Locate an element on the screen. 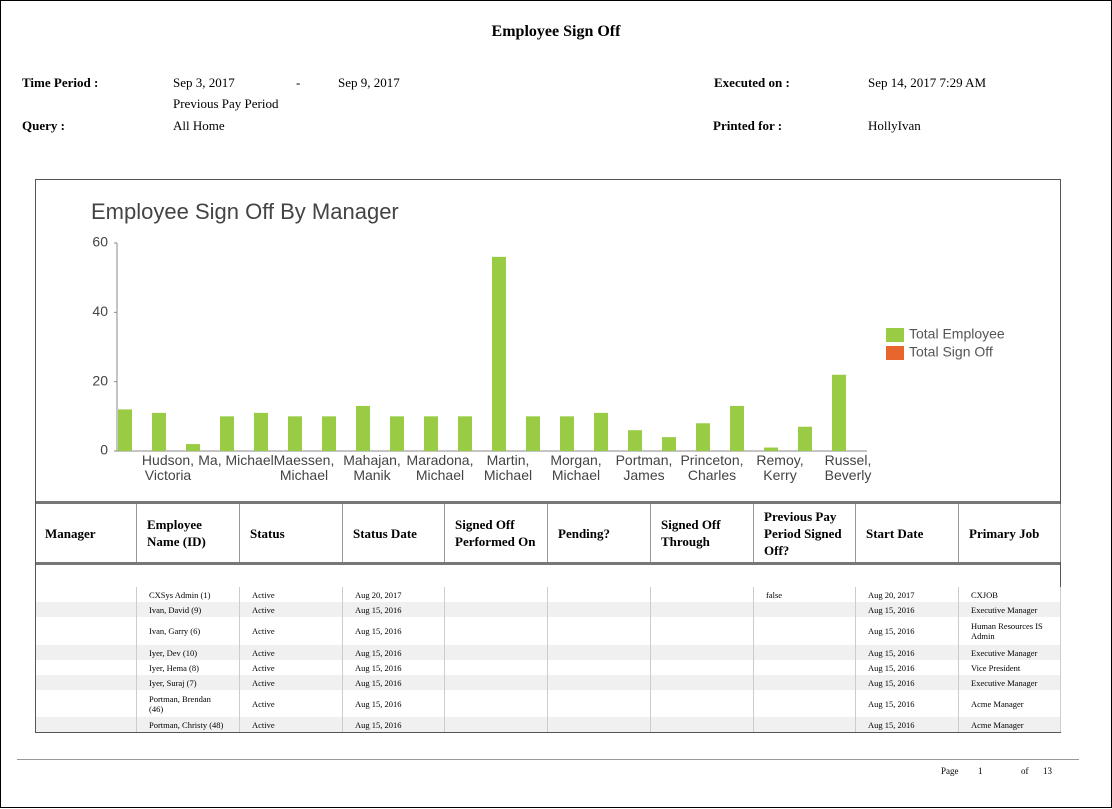 This screenshot has width=1112, height=809. table-cell: Ivan, David (9) is located at coordinates (188, 609).